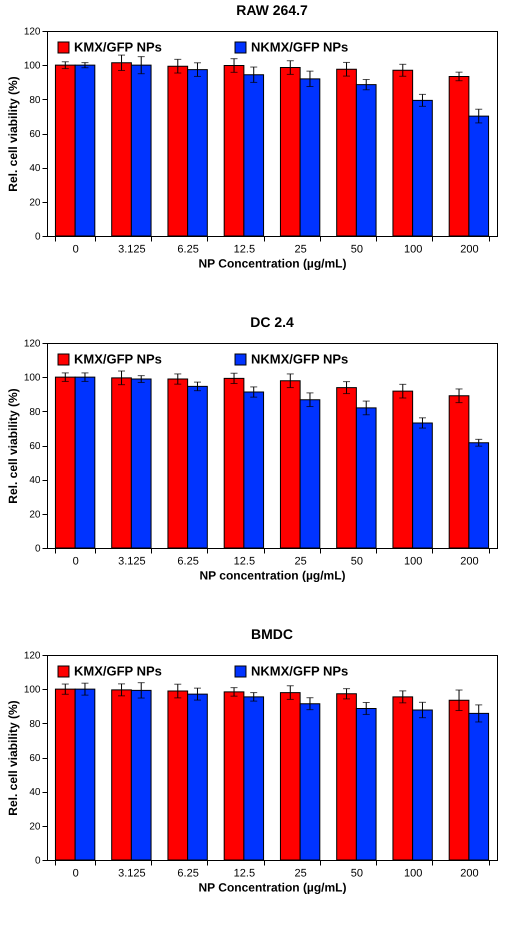 The image size is (524, 936). What do you see at coordinates (272, 634) in the screenshot?
I see `chart-title: BMDC` at bounding box center [272, 634].